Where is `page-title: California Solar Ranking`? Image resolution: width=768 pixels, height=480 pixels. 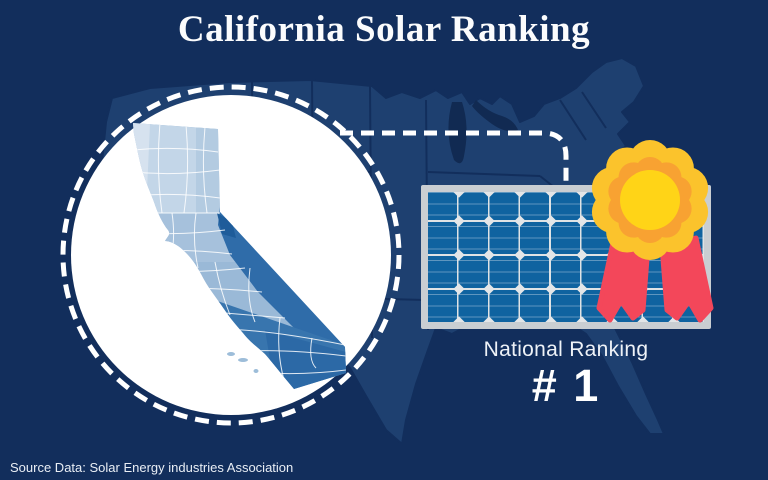
page-title: California Solar Ranking is located at coordinates (384, 29).